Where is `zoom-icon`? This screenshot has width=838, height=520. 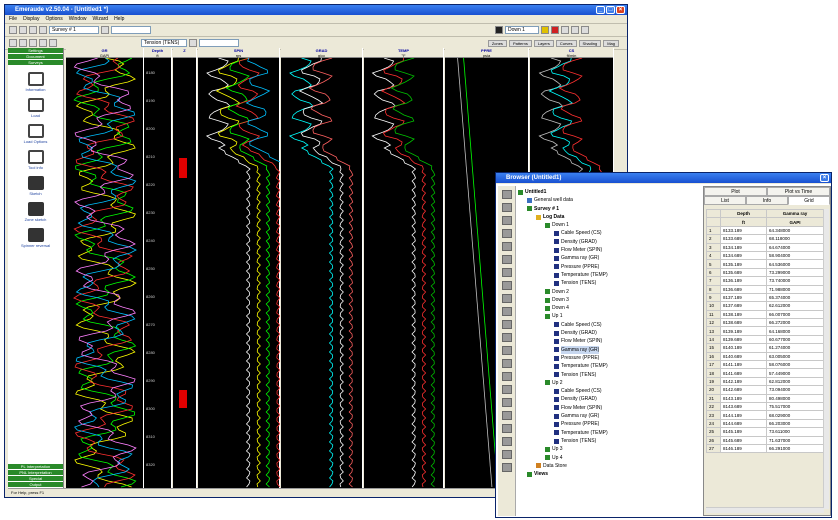
zoom-icon is located at coordinates (13, 43).